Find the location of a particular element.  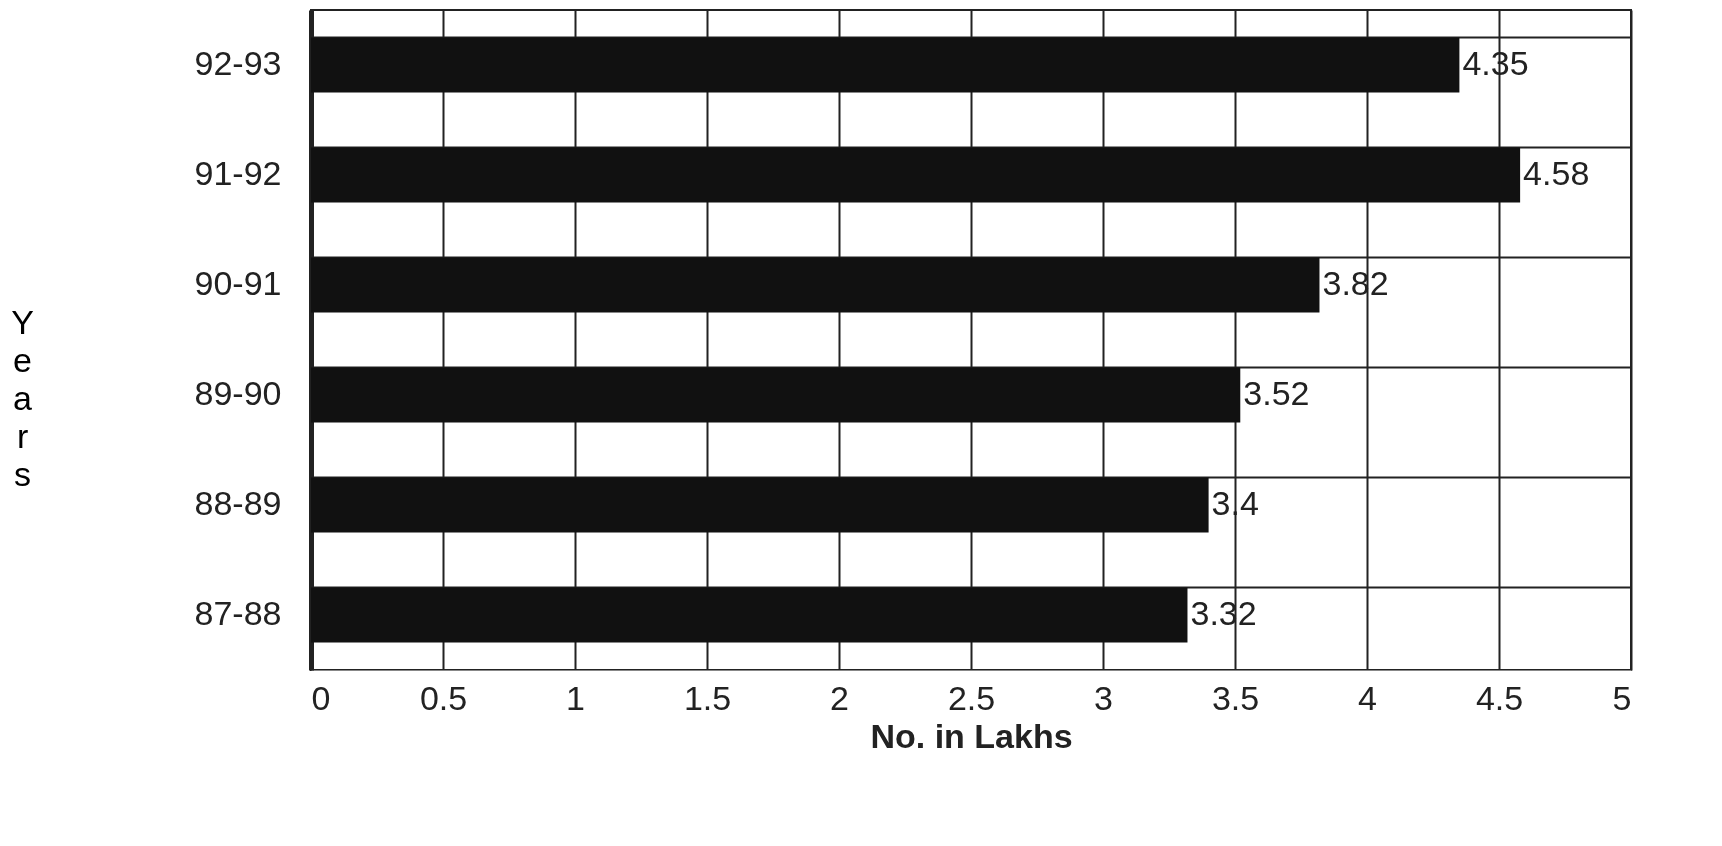

x-tick-label: 4 is located at coordinates (1367, 697).